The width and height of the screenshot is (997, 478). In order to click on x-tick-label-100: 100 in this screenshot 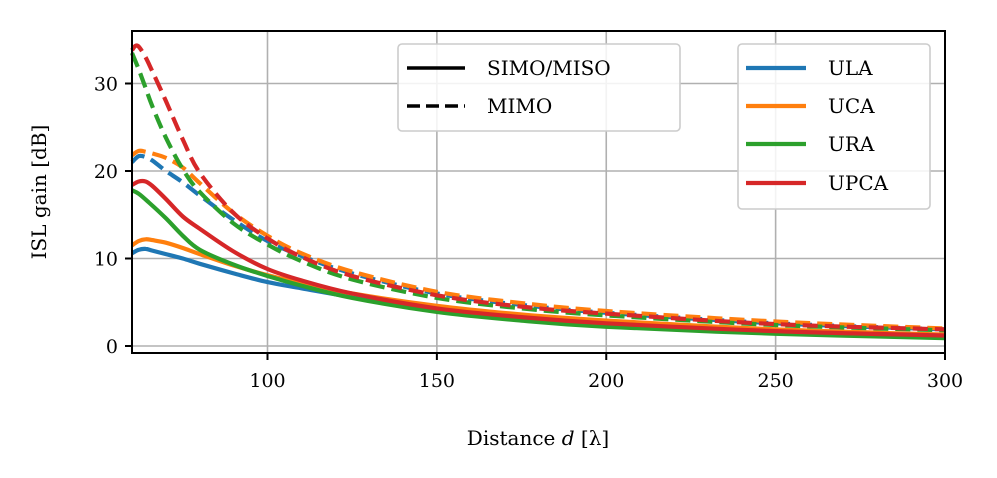, I will do `click(267, 381)`.